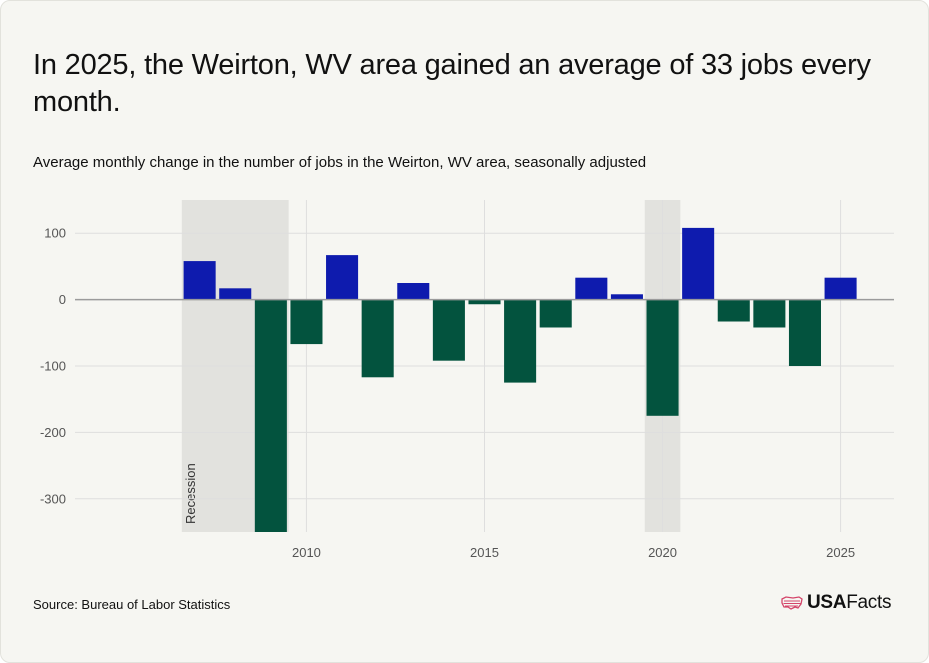  I want to click on bar-2007, so click(199, 280).